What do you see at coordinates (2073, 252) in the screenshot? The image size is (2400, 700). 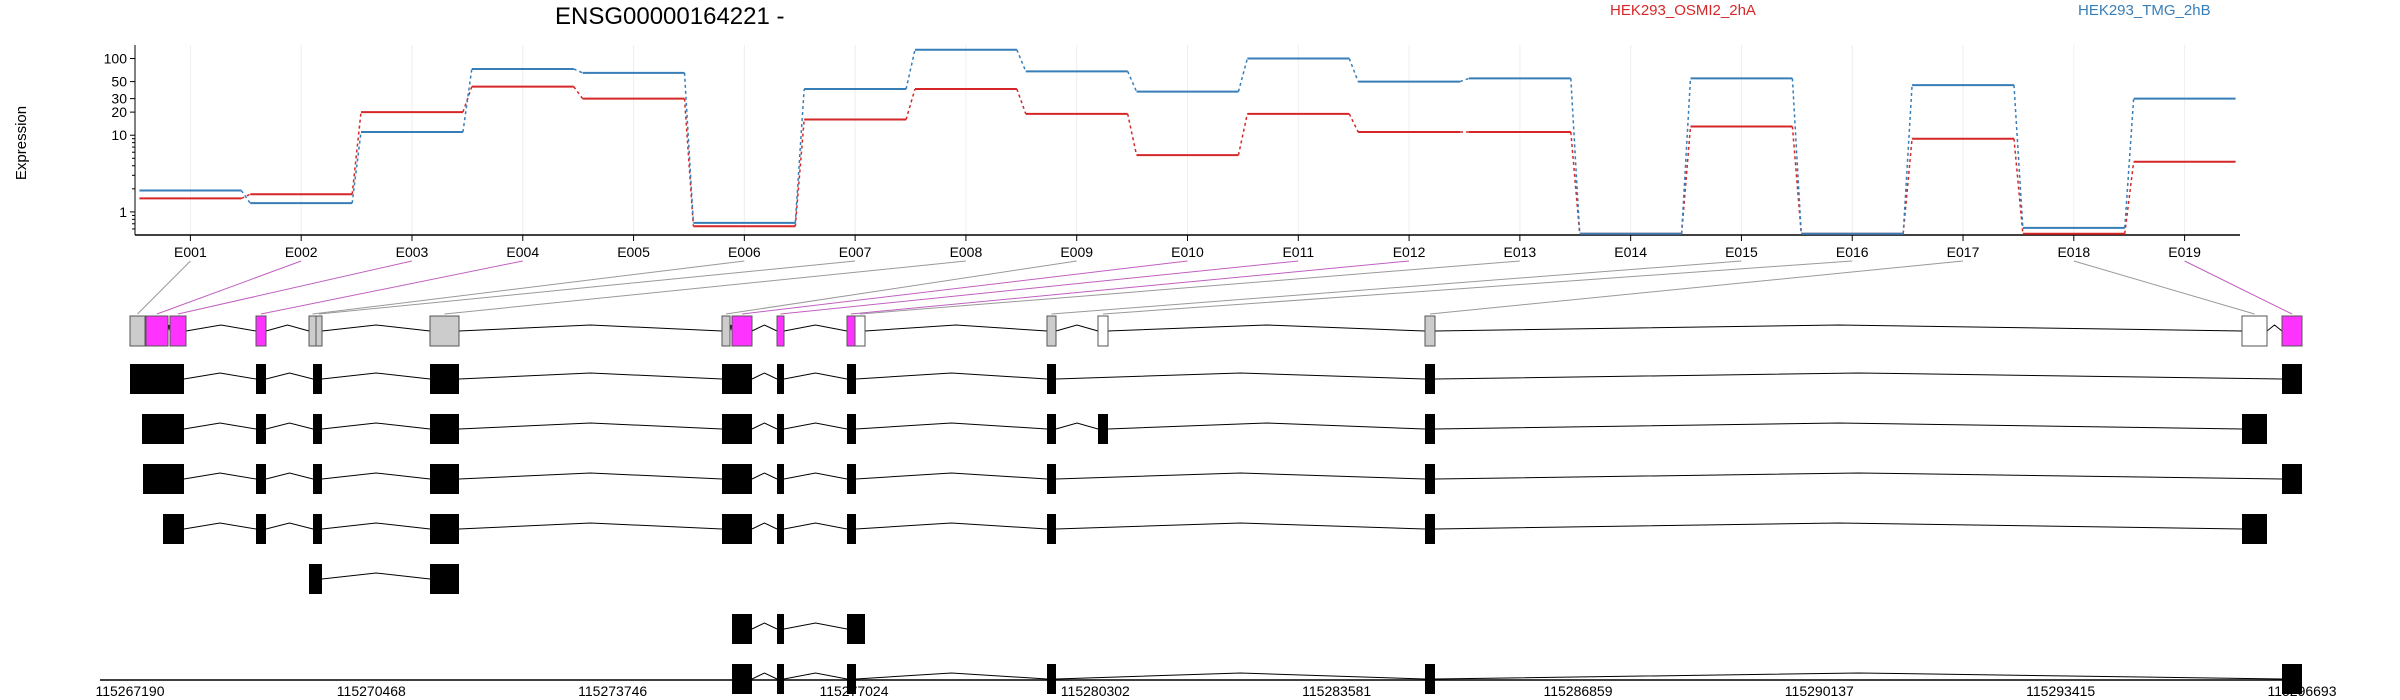 I see `x-tick-label: E018` at bounding box center [2073, 252].